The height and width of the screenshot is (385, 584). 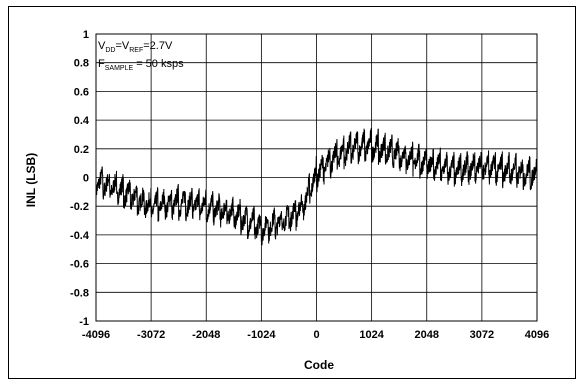 I want to click on y-tick-label: 0.4, so click(x=82, y=121).